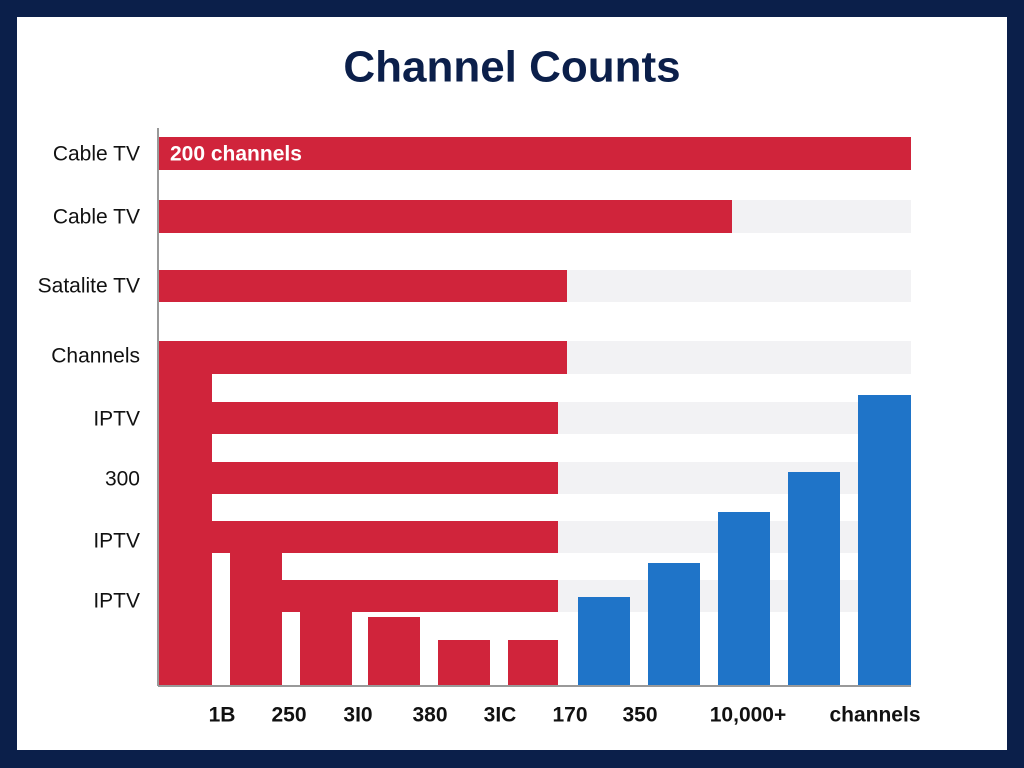  What do you see at coordinates (95, 356) in the screenshot?
I see `row-label: Channels` at bounding box center [95, 356].